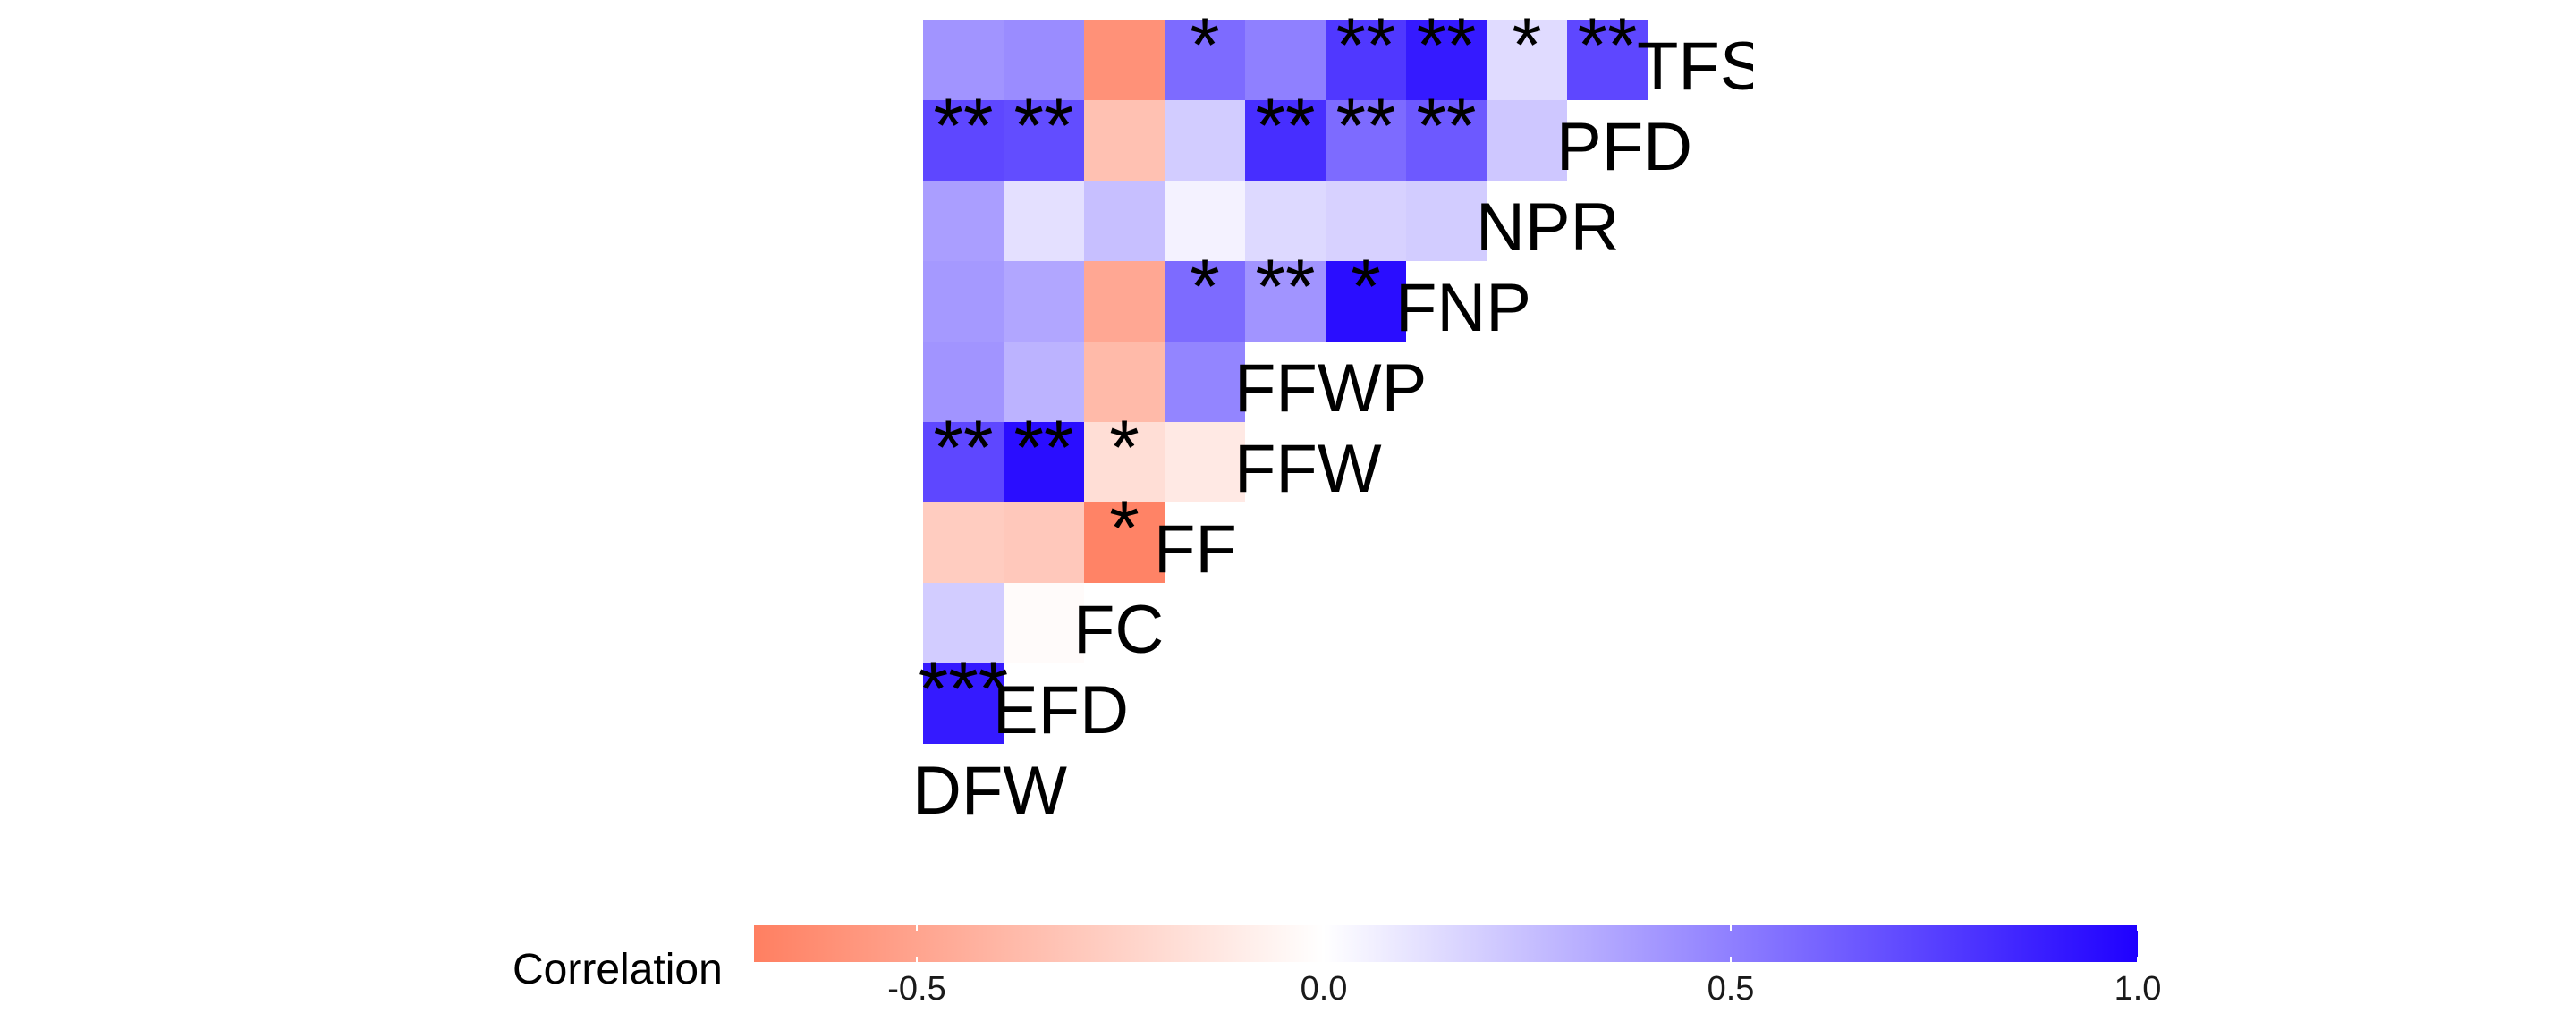 The image size is (2576, 1030). What do you see at coordinates (1524, 966) in the screenshot?
I see `colorbar-ticks: -0.5 0.0 0.5 1.0` at bounding box center [1524, 966].